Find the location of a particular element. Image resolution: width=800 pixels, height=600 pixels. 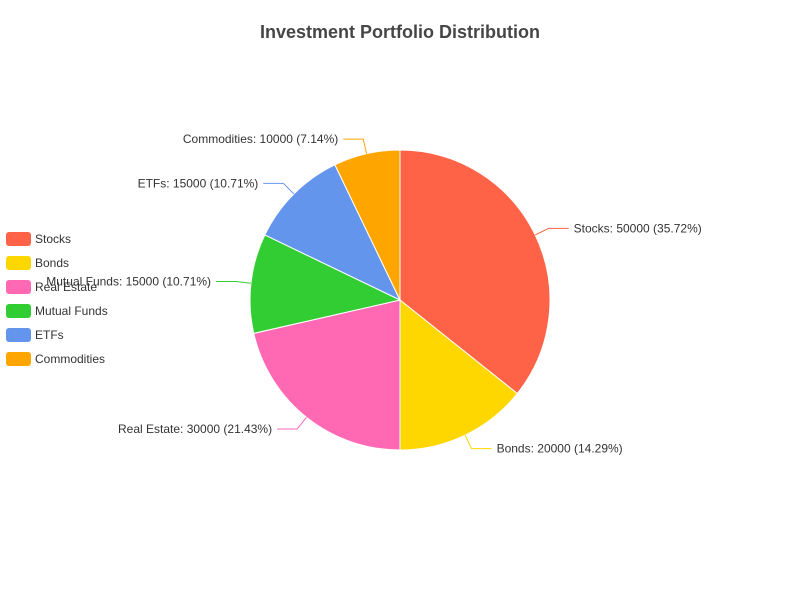

slice-label-commodities: Commodities: 10000 (7.14%) is located at coordinates (260, 139).